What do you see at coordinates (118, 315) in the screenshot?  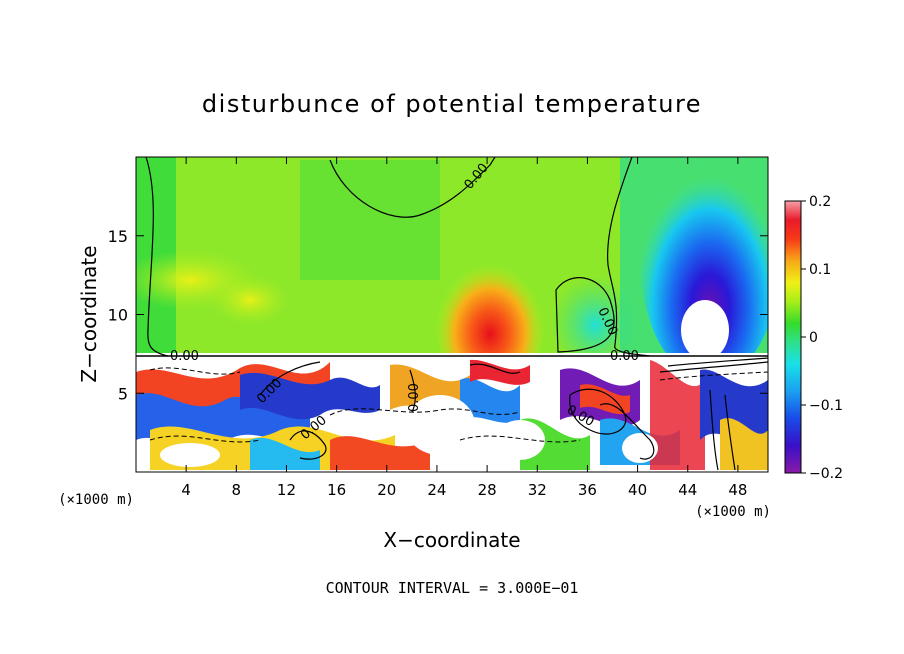 I see `y-tick-label: 10` at bounding box center [118, 315].